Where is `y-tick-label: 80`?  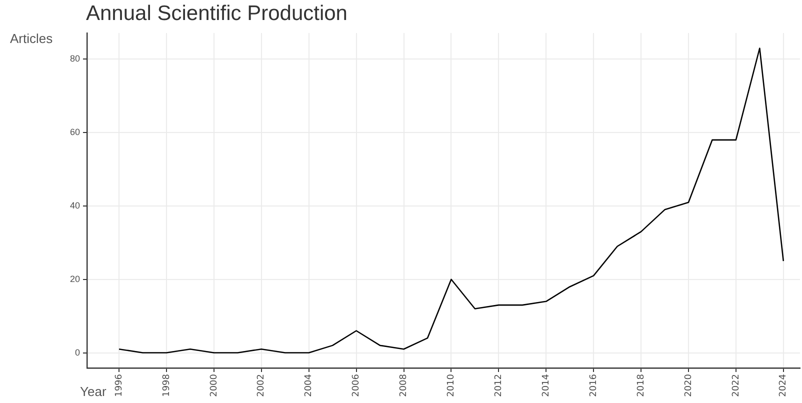
y-tick-label: 80 is located at coordinates (75, 59).